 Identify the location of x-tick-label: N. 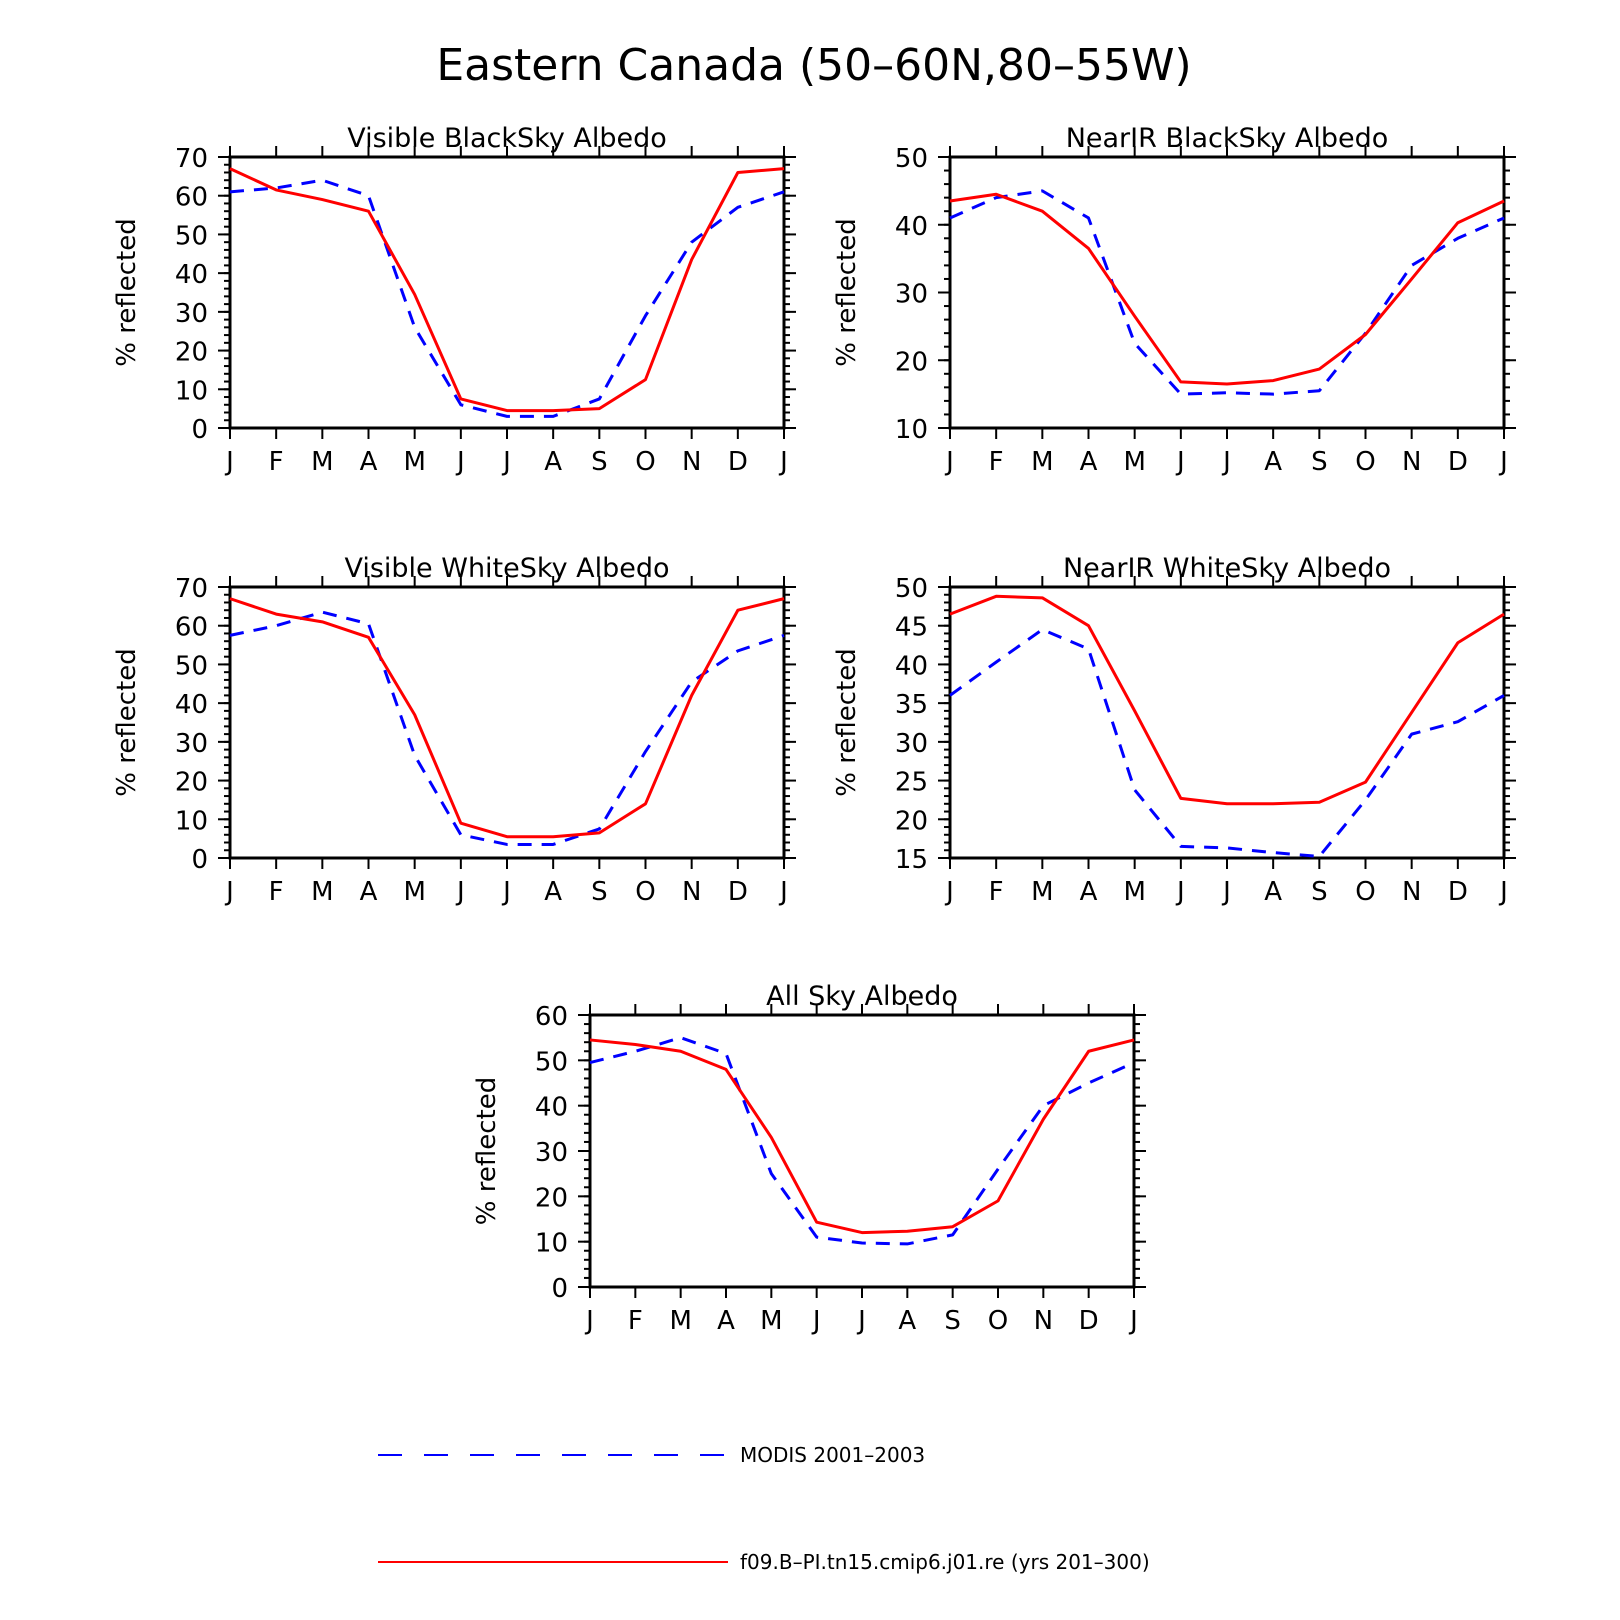
(1411, 462).